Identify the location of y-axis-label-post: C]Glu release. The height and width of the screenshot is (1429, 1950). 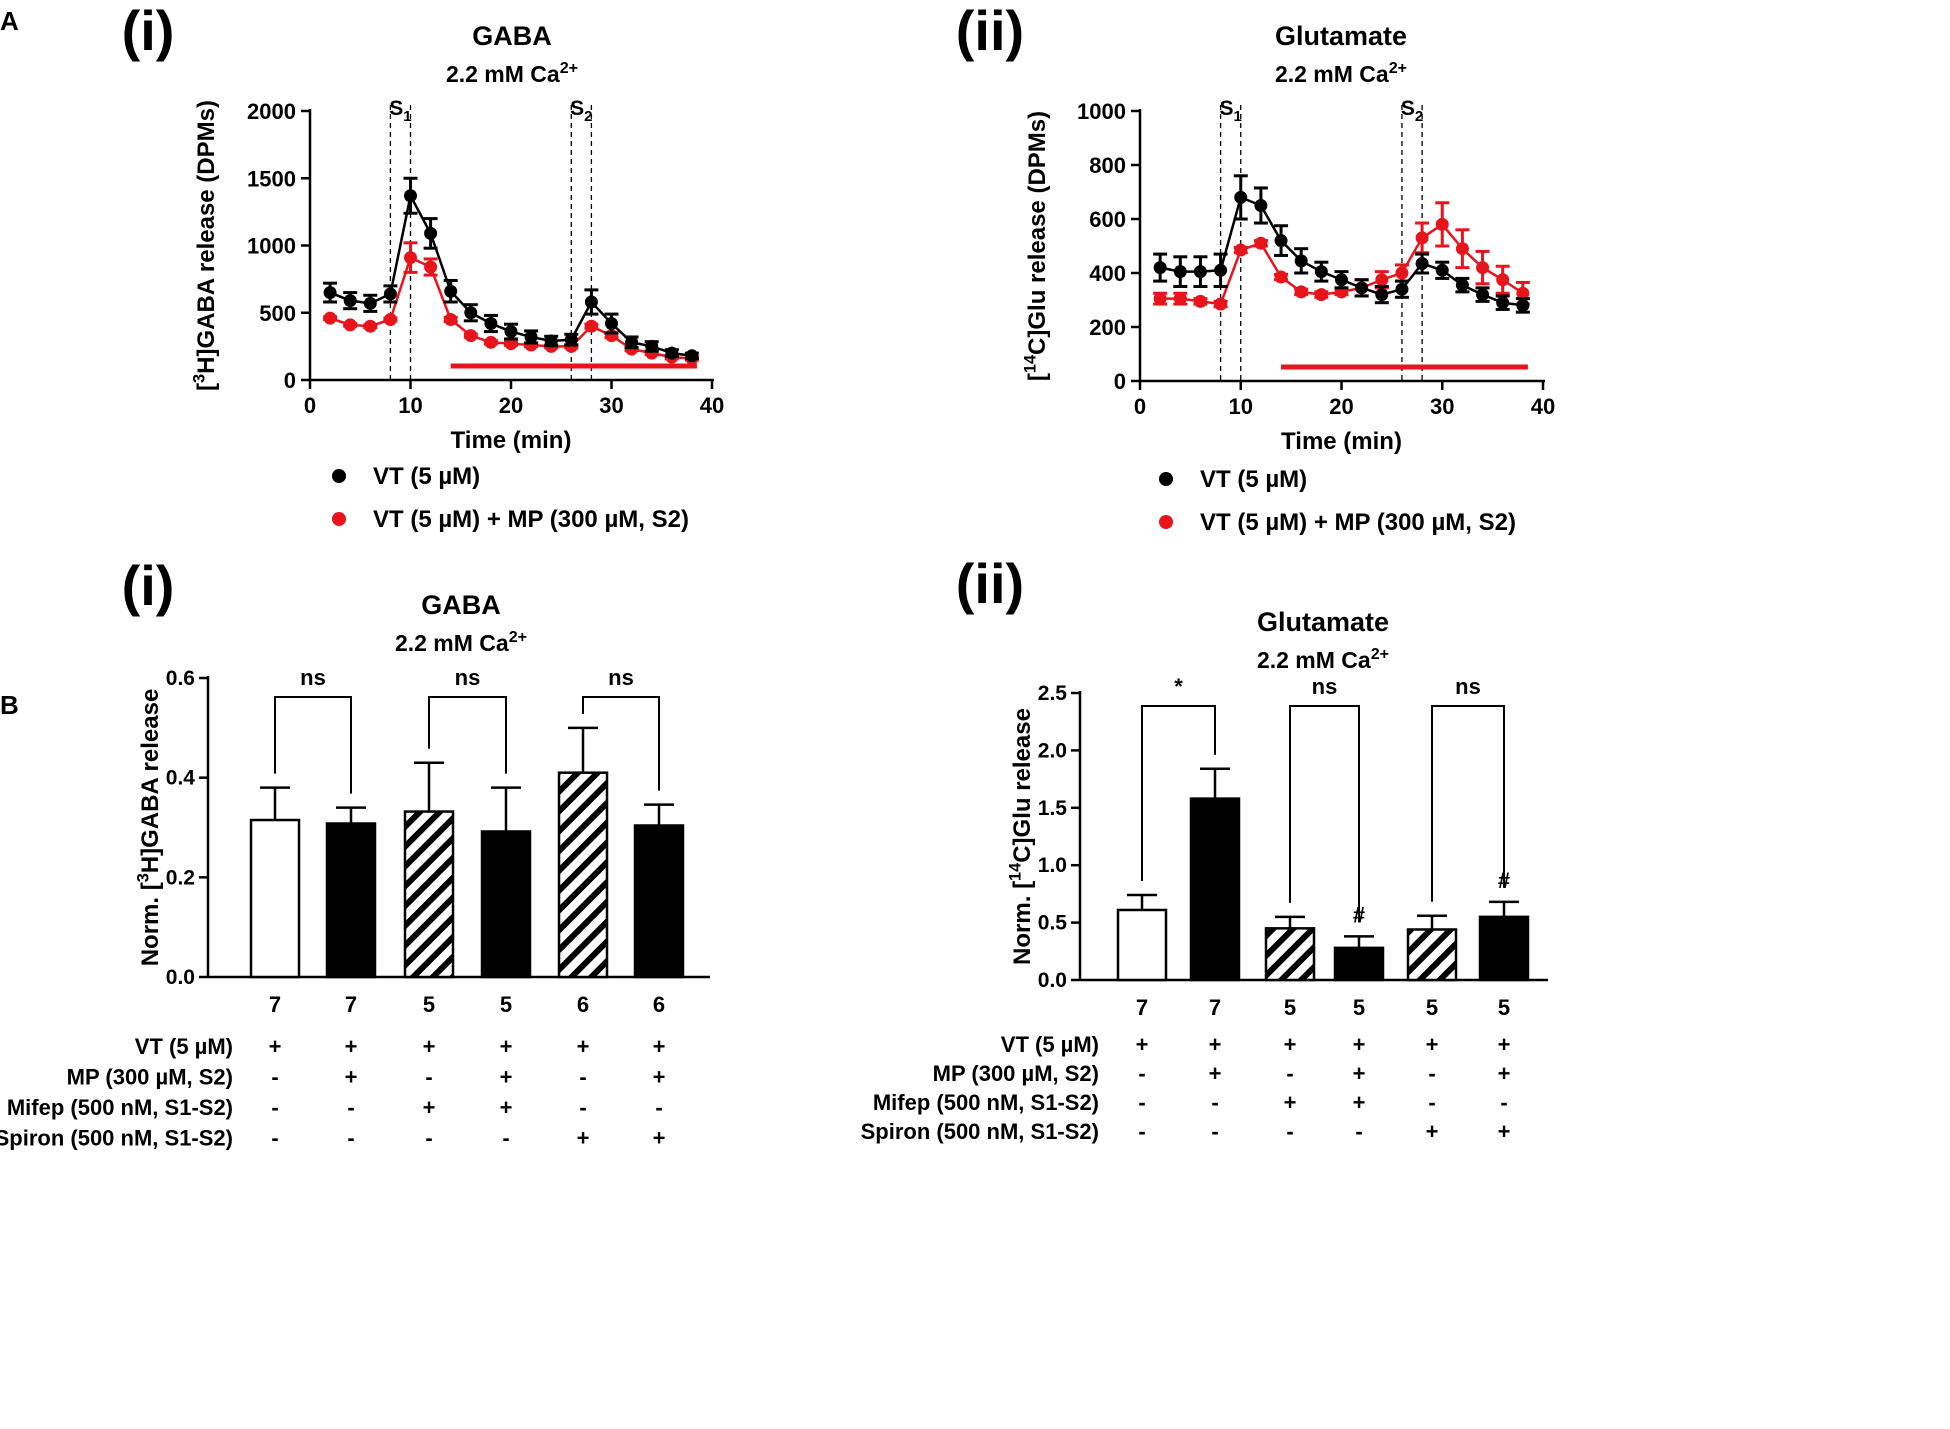
(1022, 785).